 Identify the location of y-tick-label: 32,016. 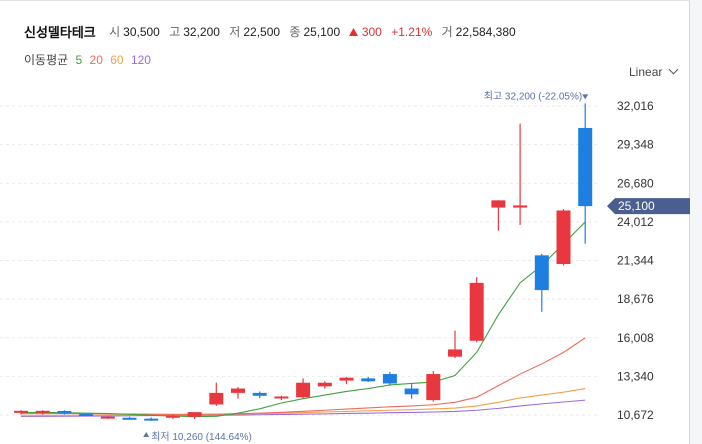
(635, 106).